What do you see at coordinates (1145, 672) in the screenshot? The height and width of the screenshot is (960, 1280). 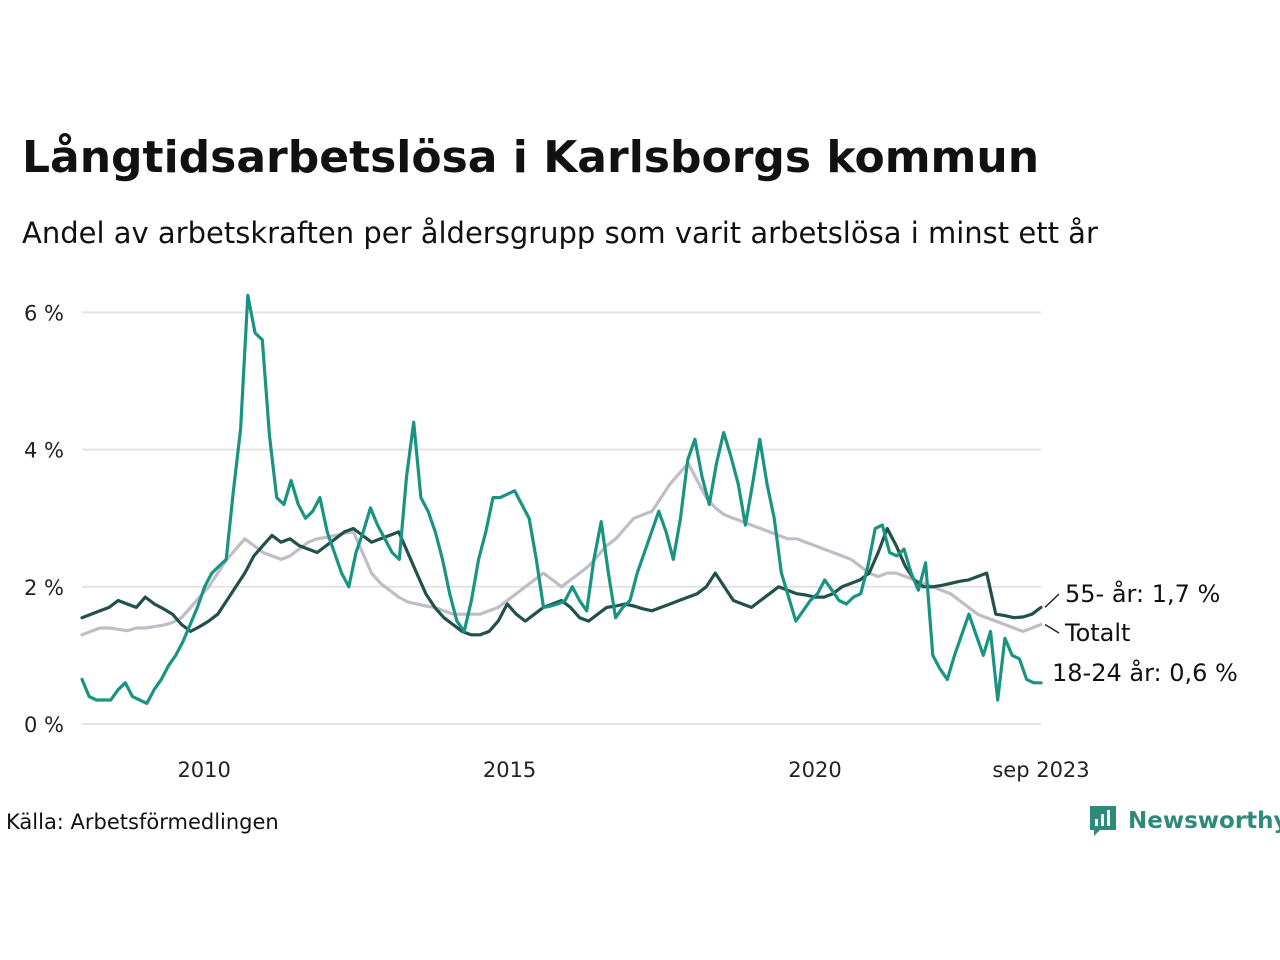 I see `end-label-youth: 18-24 år: 0,6 %` at bounding box center [1145, 672].